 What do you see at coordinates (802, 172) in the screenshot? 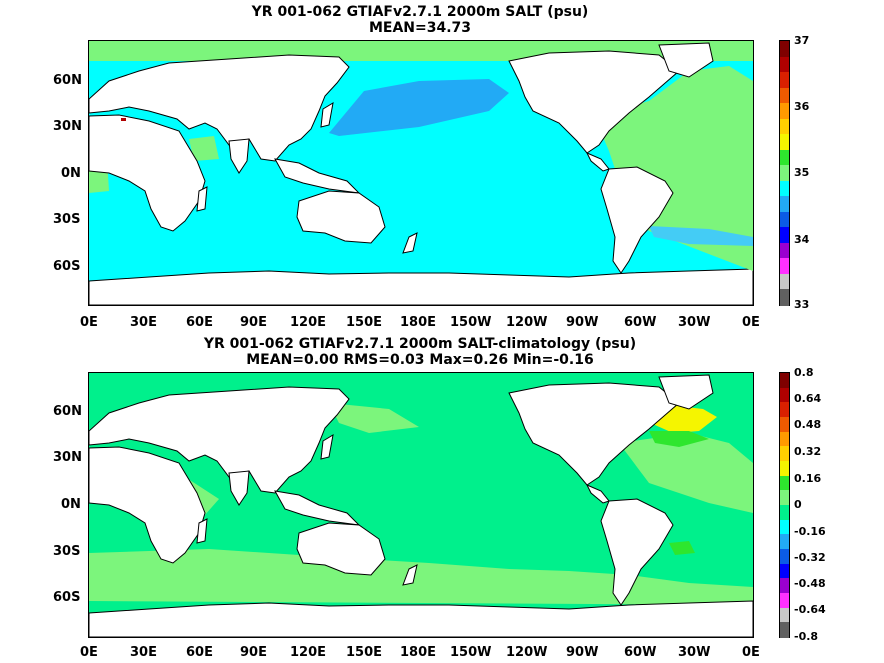
I see `panel1-cbar-label: 35` at bounding box center [802, 172].